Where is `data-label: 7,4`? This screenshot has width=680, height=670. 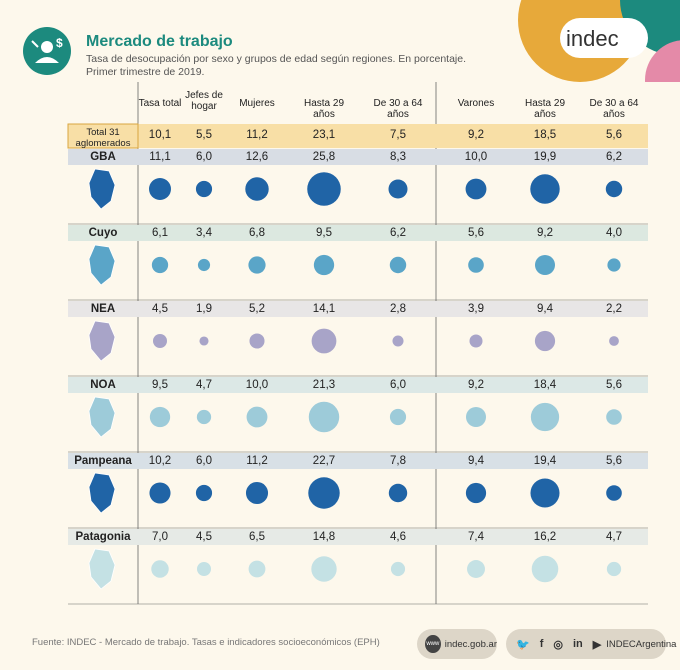 data-label: 7,4 is located at coordinates (476, 537).